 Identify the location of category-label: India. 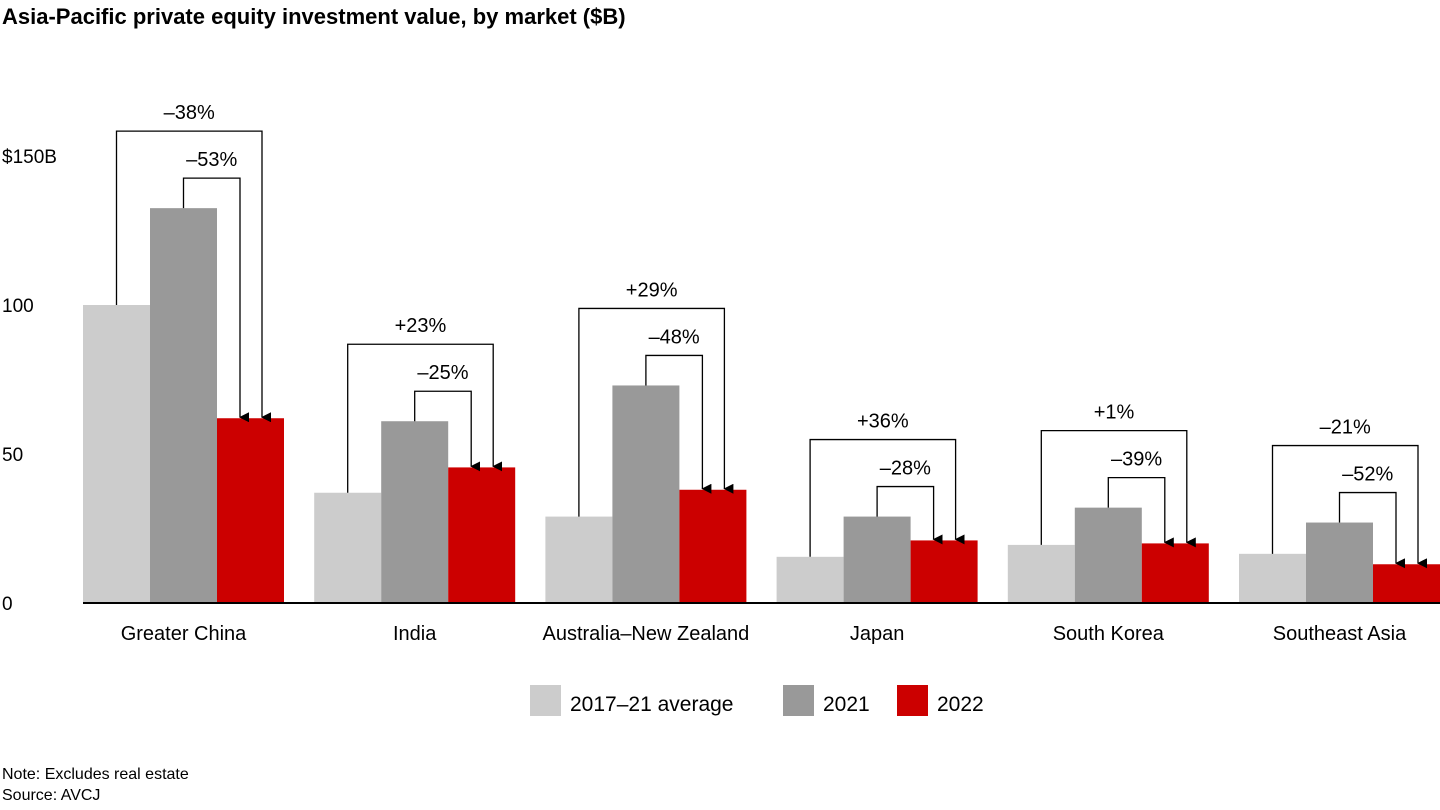
(415, 634).